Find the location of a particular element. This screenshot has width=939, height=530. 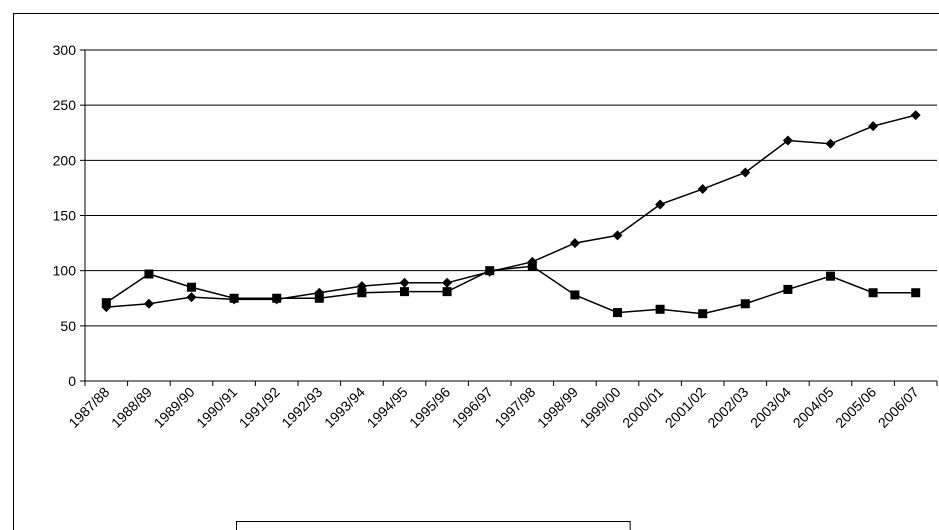

x-tick-label: 2004/05 is located at coordinates (813, 407).